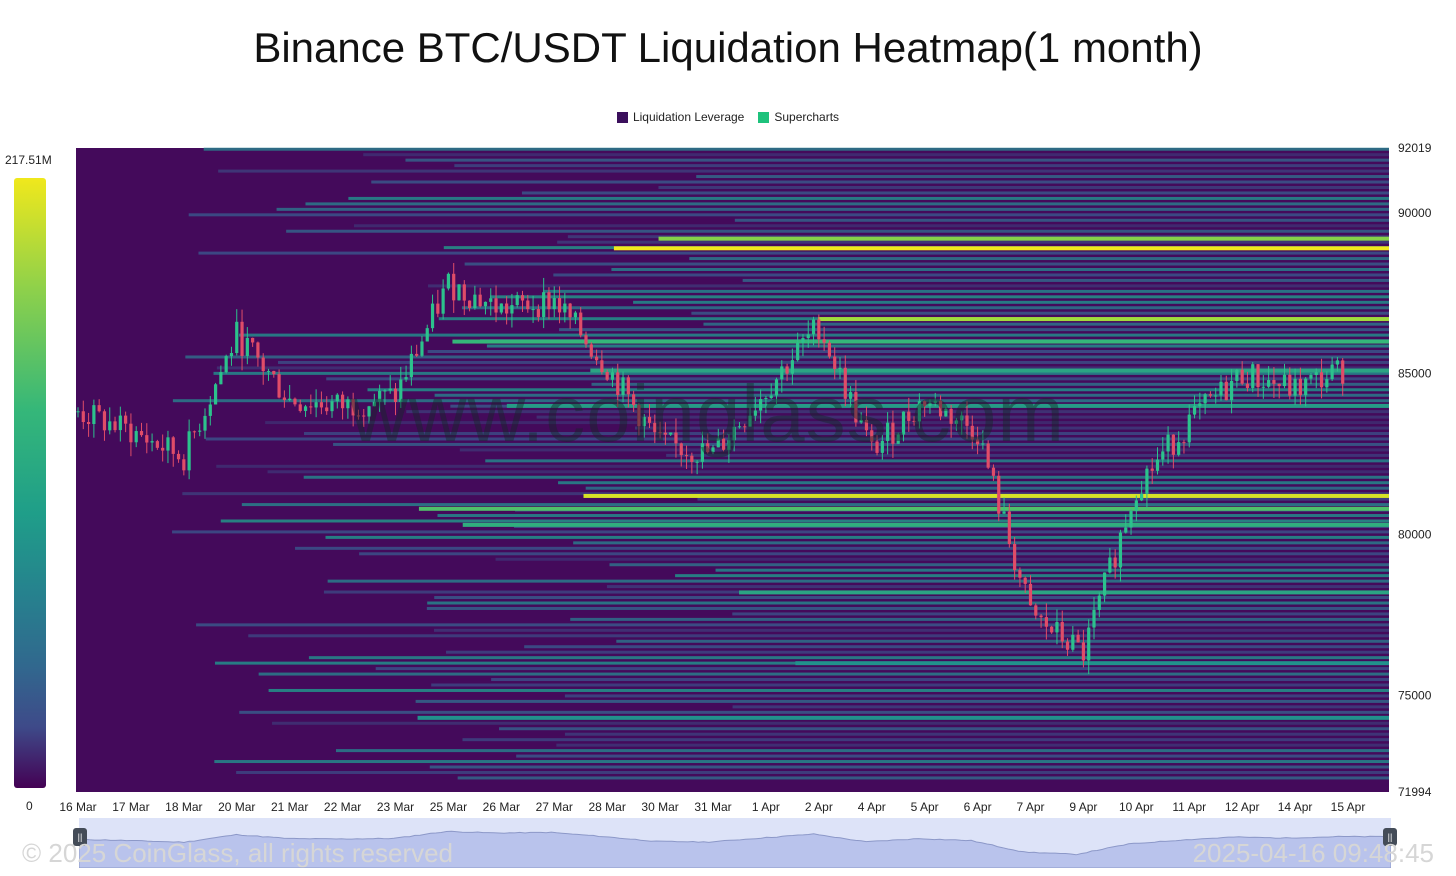 This screenshot has height=876, width=1456. I want to click on colorbar-max-label: 217.51M, so click(28, 160).